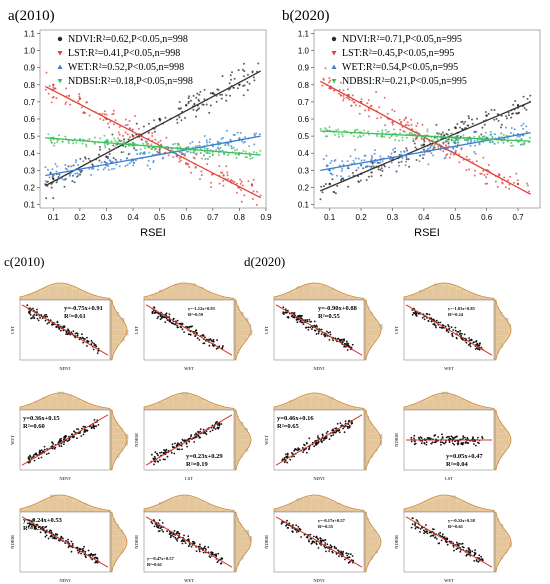 This screenshot has width=550, height=584. I want to click on panel-d-label: d(2020), so click(264, 261).